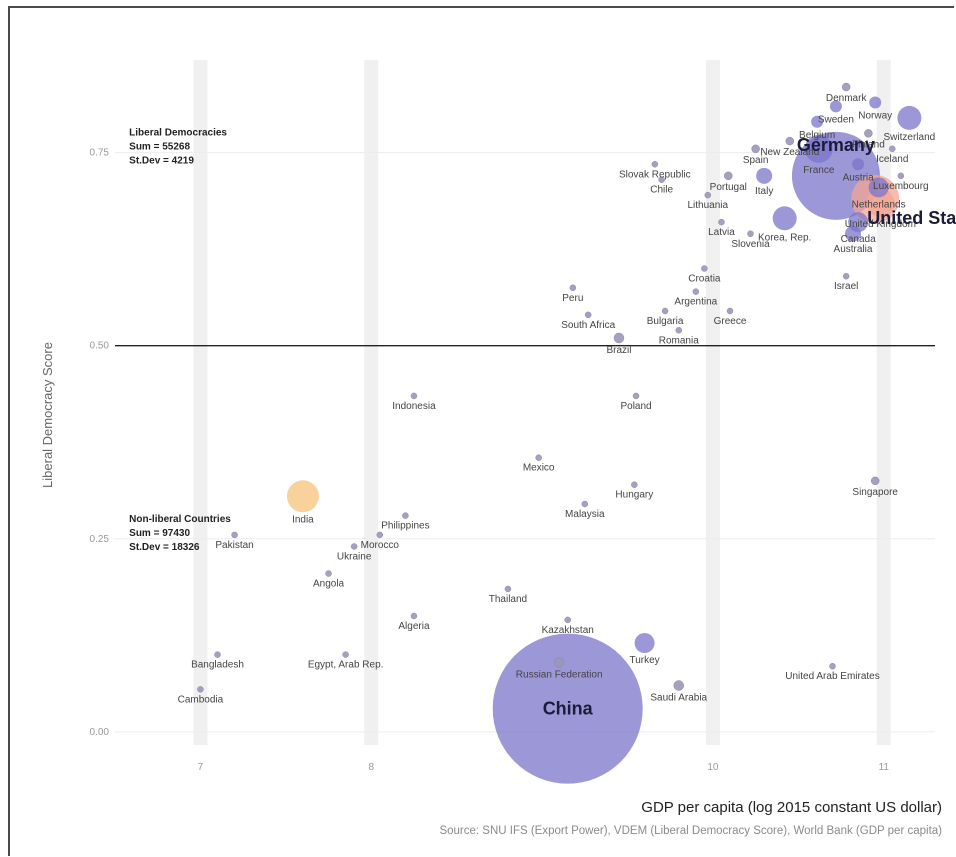 This screenshot has height=857, width=956. What do you see at coordinates (585, 514) in the screenshot?
I see `point-label: Malaysia` at bounding box center [585, 514].